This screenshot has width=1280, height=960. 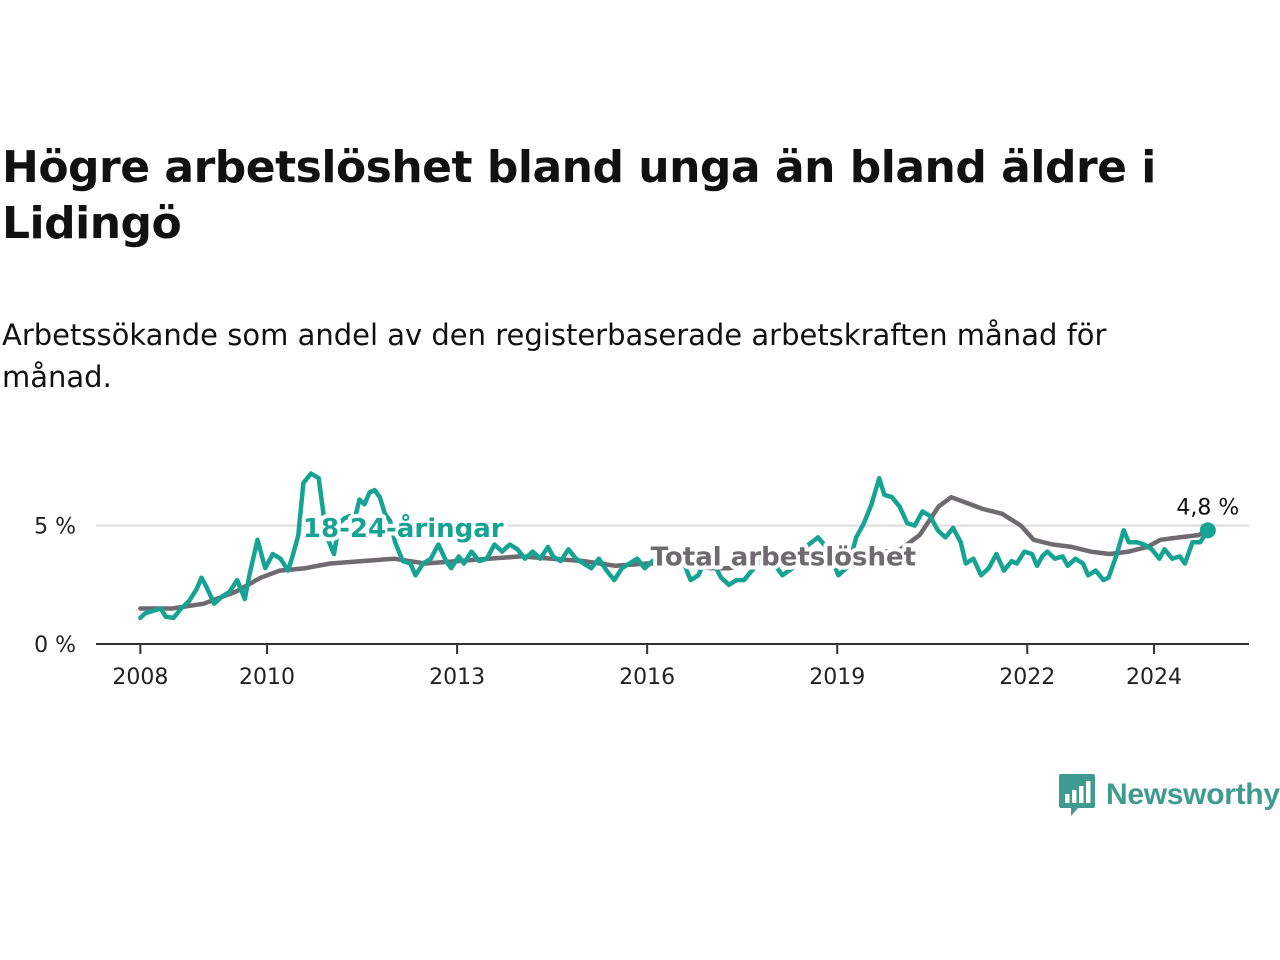 I want to click on series-label-youth: 18-24-åringar, so click(x=403, y=528).